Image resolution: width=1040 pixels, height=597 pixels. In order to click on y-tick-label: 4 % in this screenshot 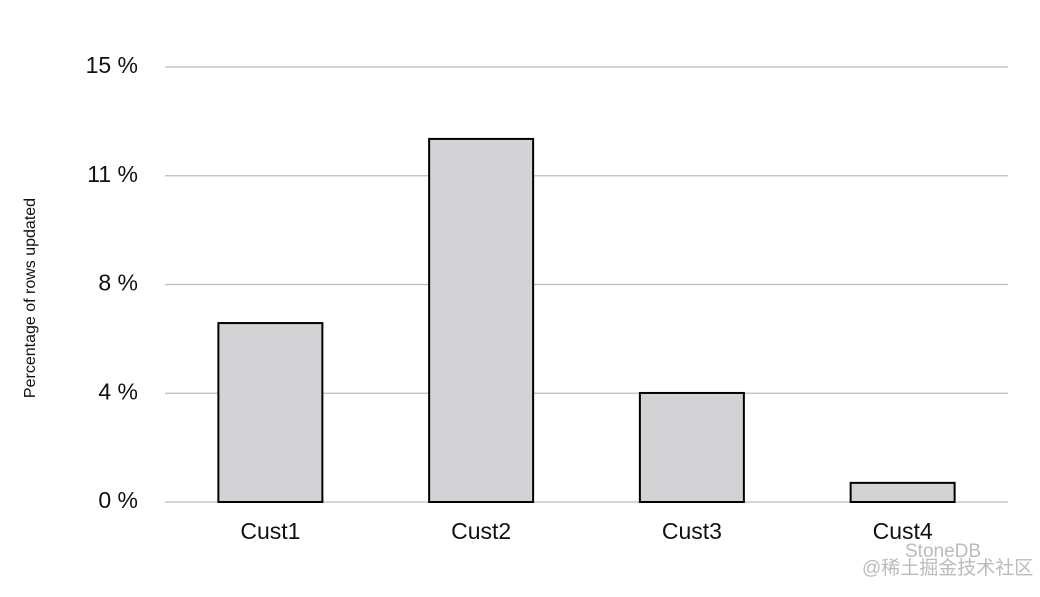, I will do `click(118, 391)`.